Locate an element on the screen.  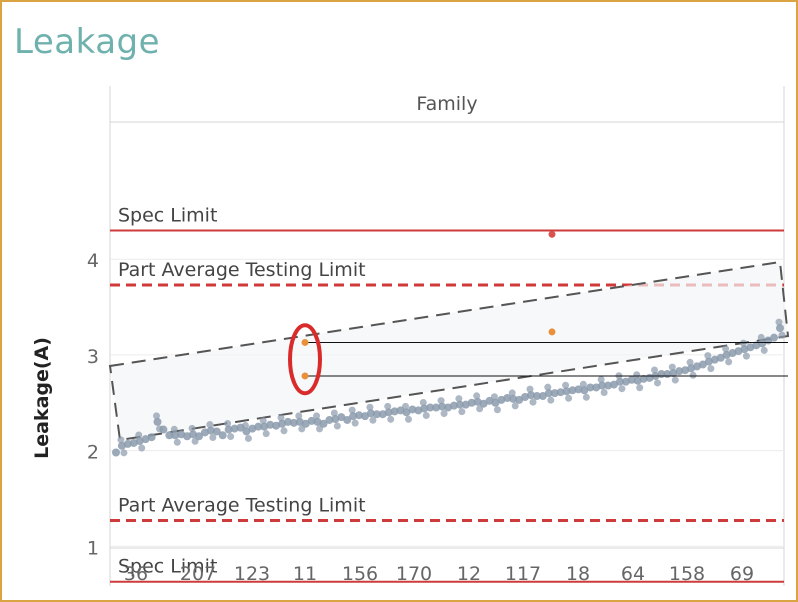
x-tick-label: 18 is located at coordinates (578, 574).